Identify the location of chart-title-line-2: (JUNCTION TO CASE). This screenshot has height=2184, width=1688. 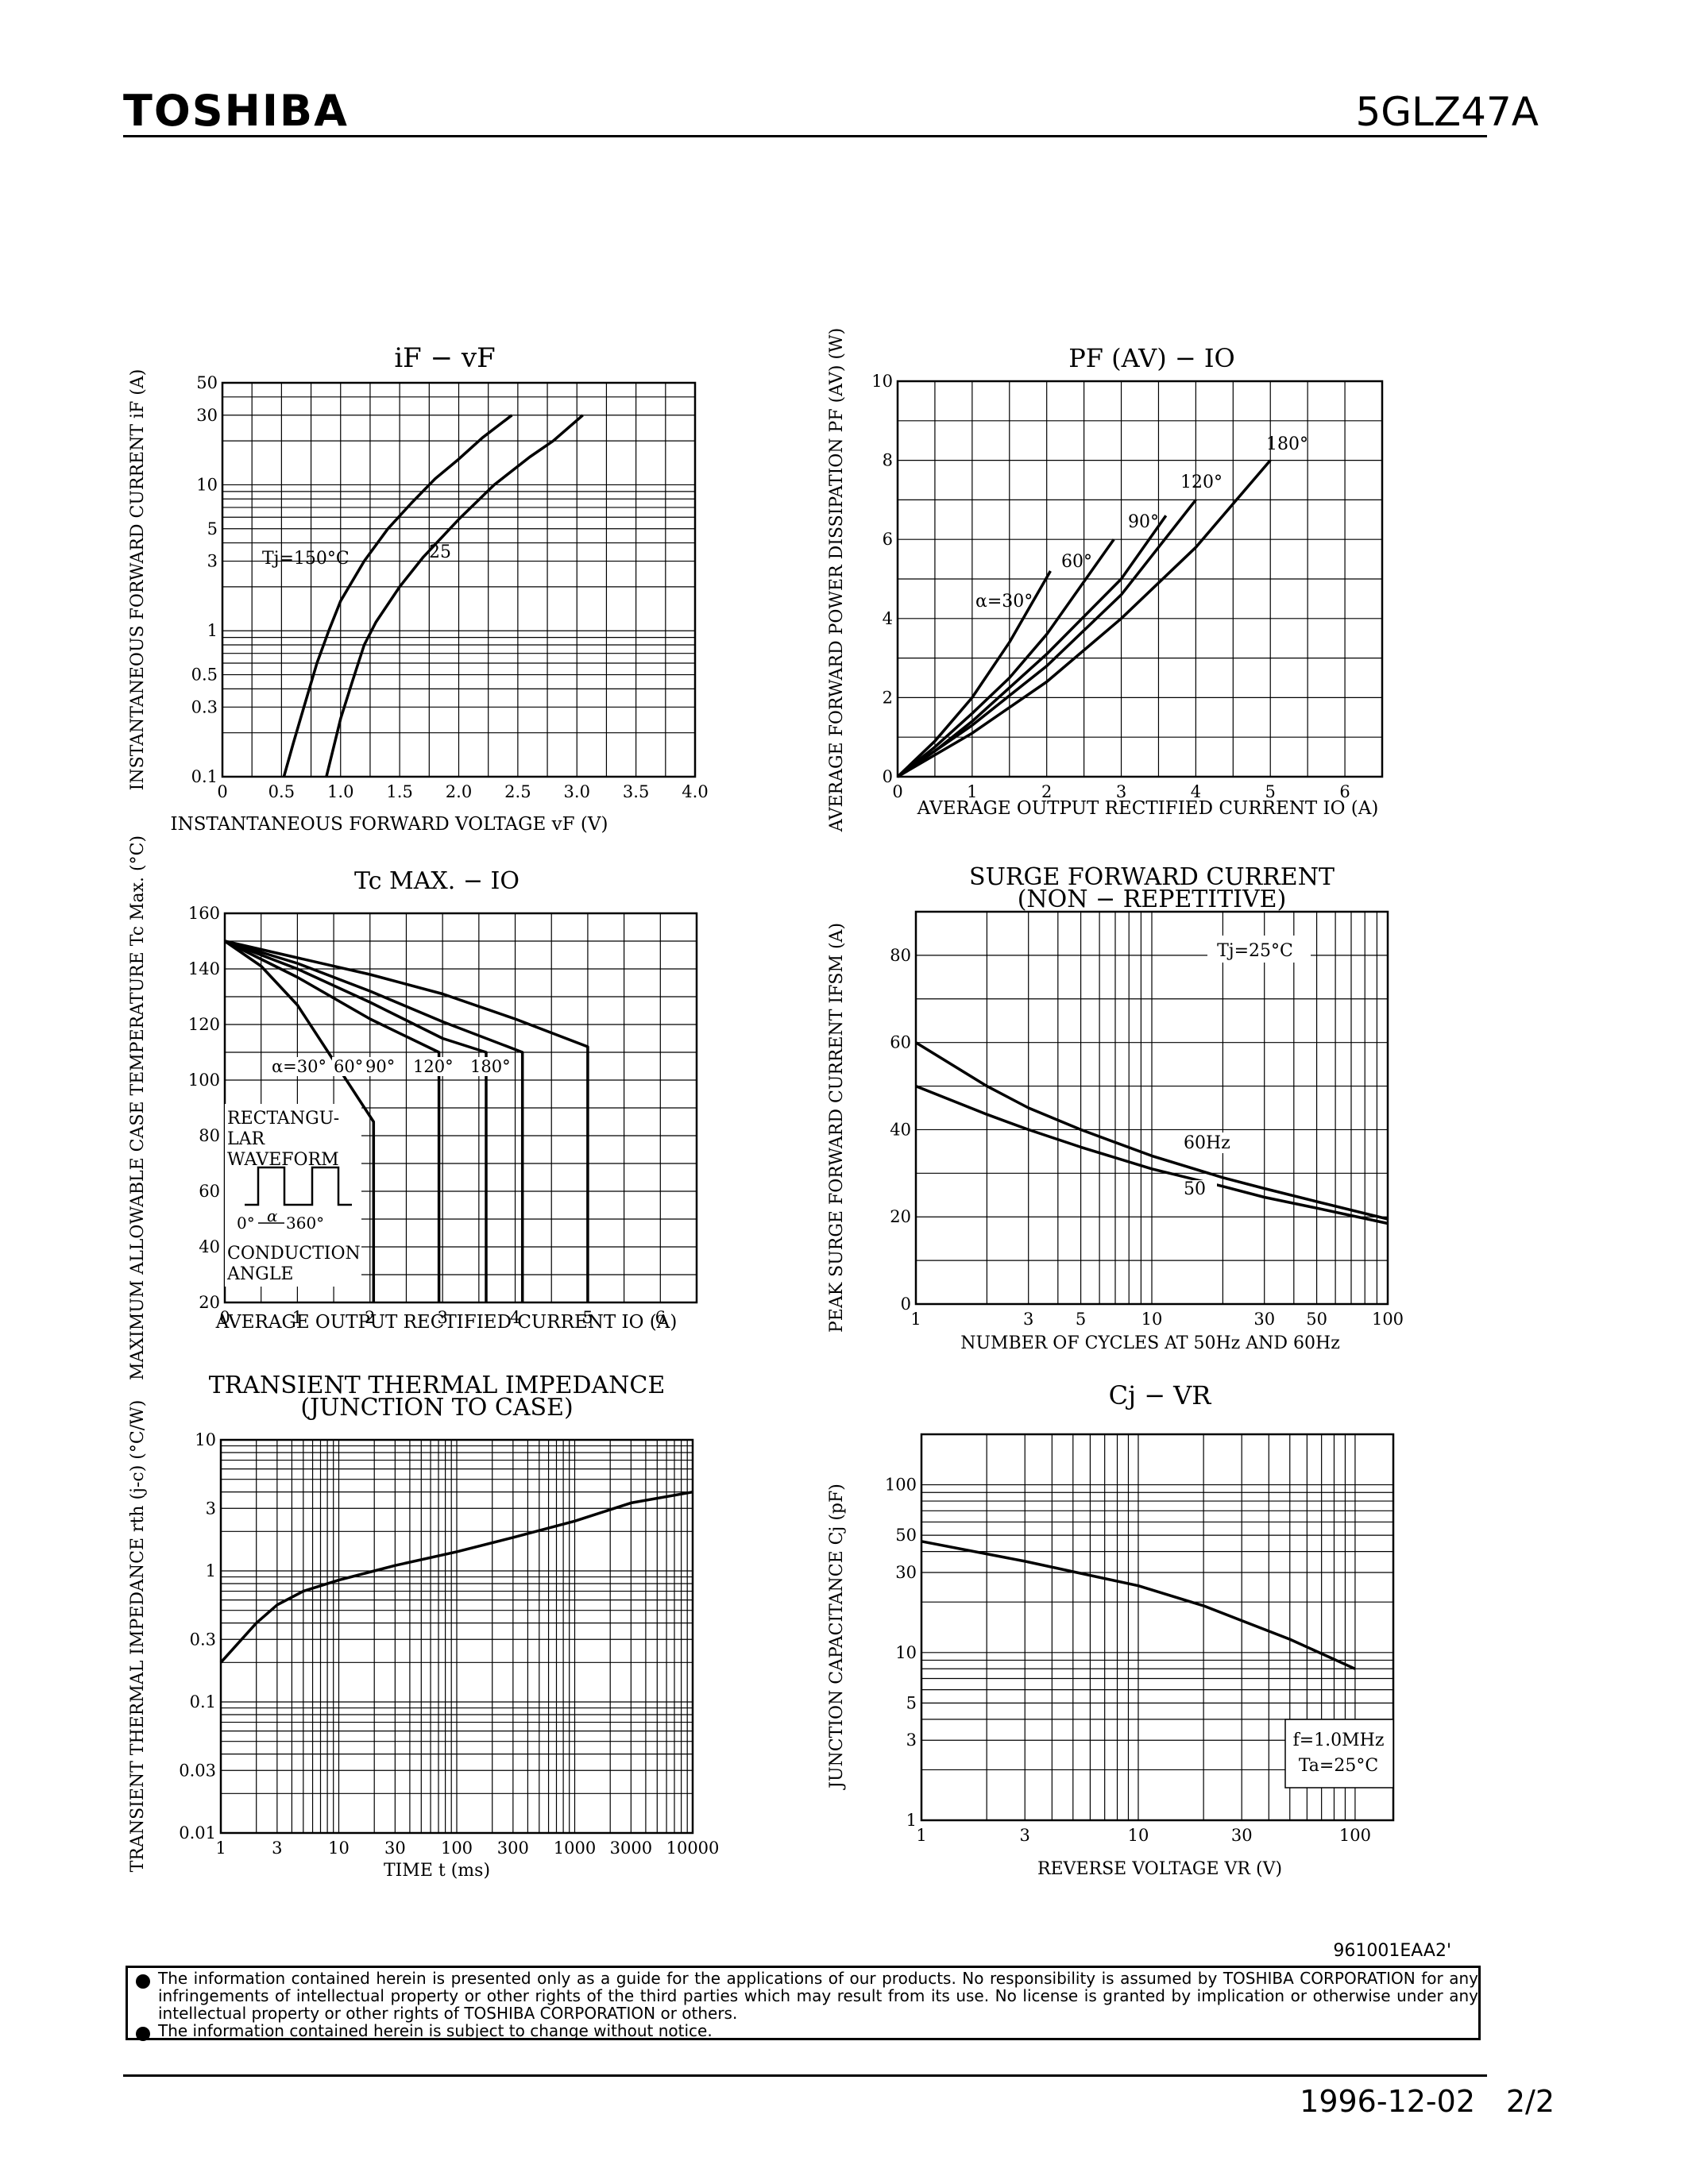
(436, 1408).